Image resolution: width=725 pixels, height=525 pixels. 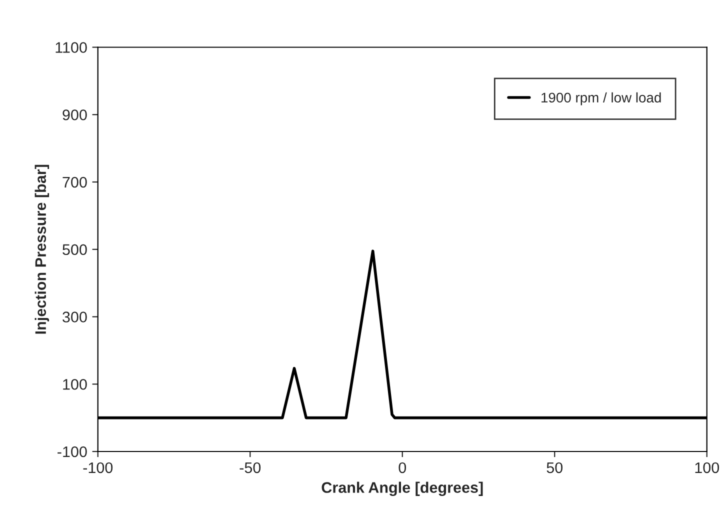 I want to click on legend-label: 1900 rpm / low load, so click(x=601, y=99).